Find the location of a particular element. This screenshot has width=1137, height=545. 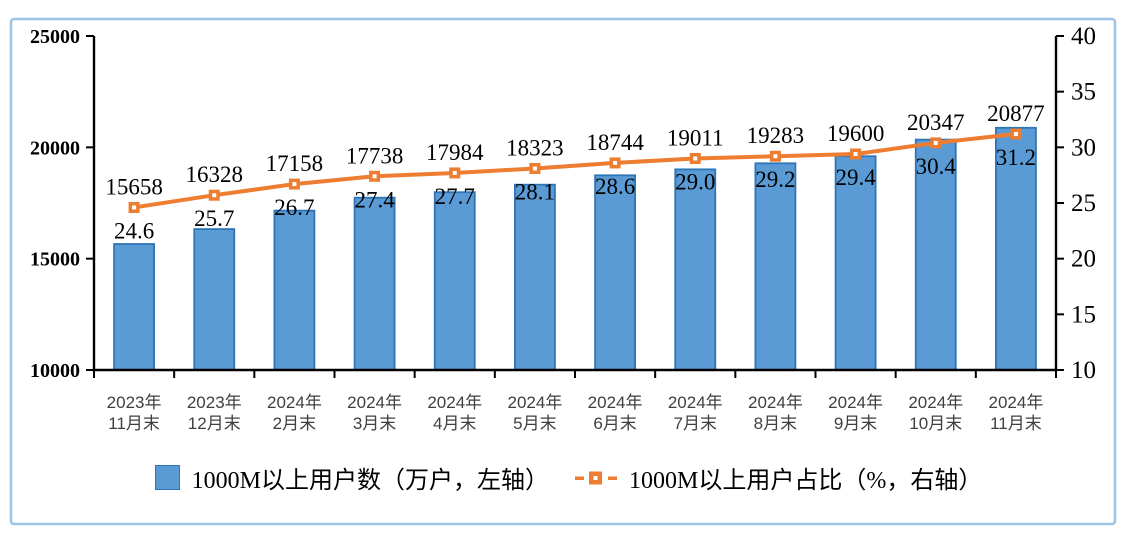

x-category-label: 2024年 8月末 is located at coordinates (775, 413).